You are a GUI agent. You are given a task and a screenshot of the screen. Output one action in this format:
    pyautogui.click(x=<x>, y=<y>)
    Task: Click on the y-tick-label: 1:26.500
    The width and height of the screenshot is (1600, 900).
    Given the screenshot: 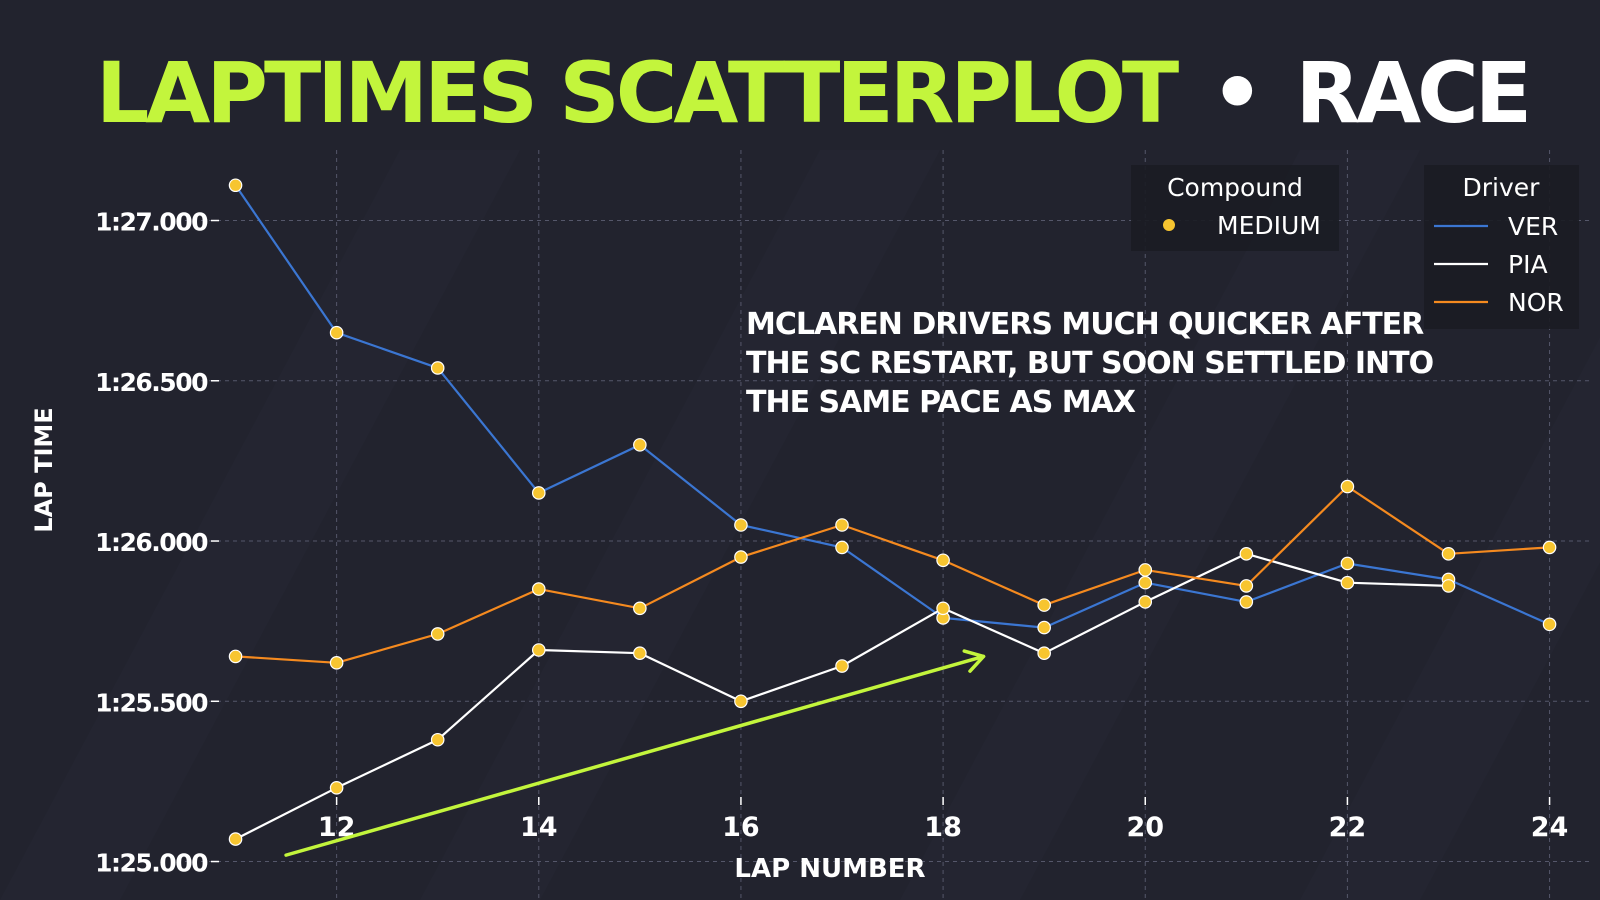 What is the action you would take?
    pyautogui.click(x=151, y=382)
    